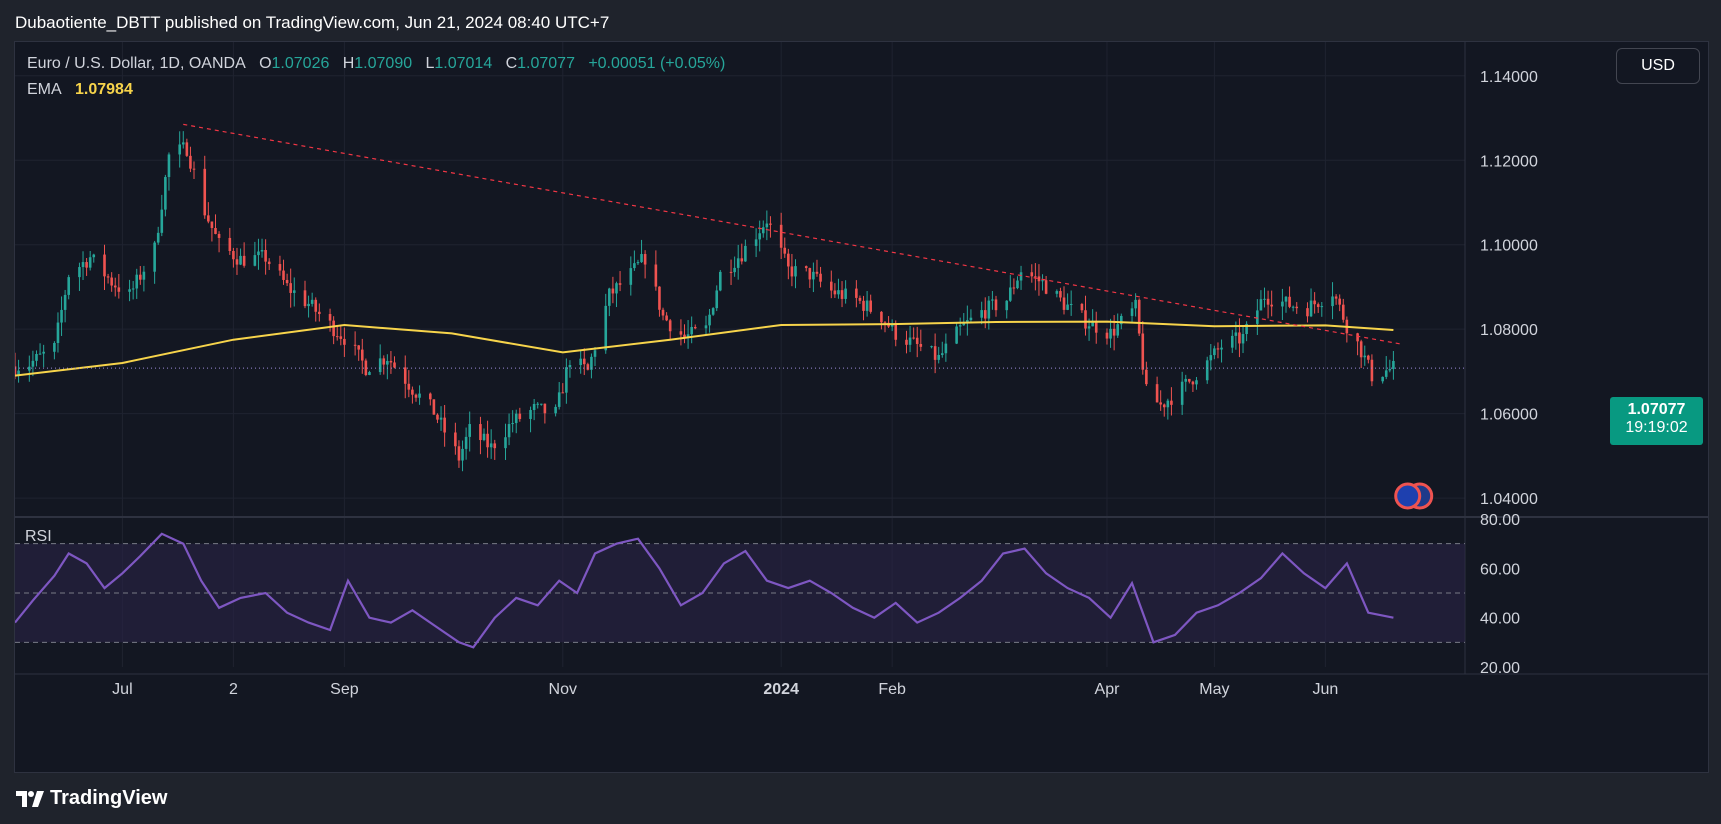 The image size is (1721, 824). I want to click on currency-button: USD, so click(1658, 66).